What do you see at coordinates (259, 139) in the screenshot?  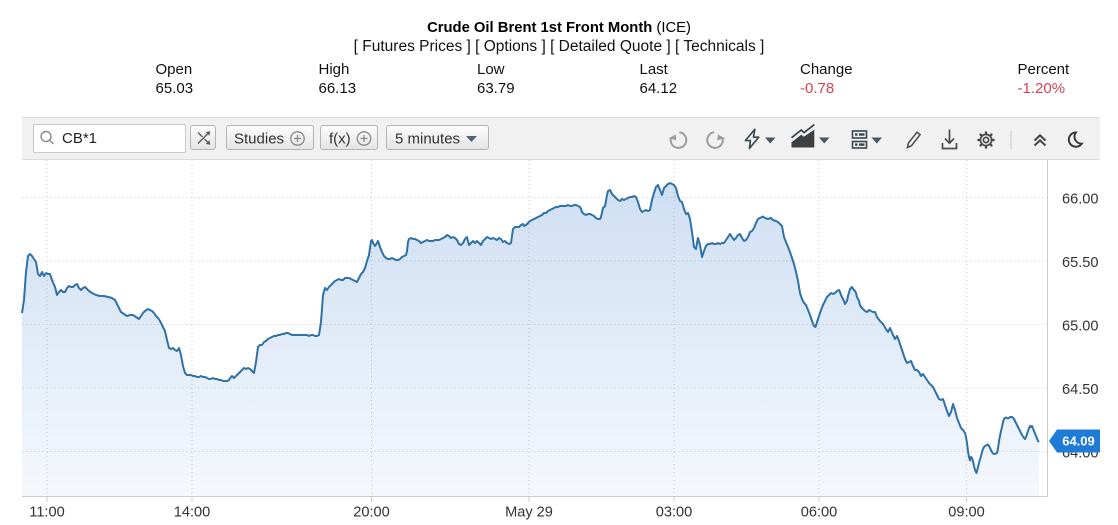 I see `svg-text: Studies` at bounding box center [259, 139].